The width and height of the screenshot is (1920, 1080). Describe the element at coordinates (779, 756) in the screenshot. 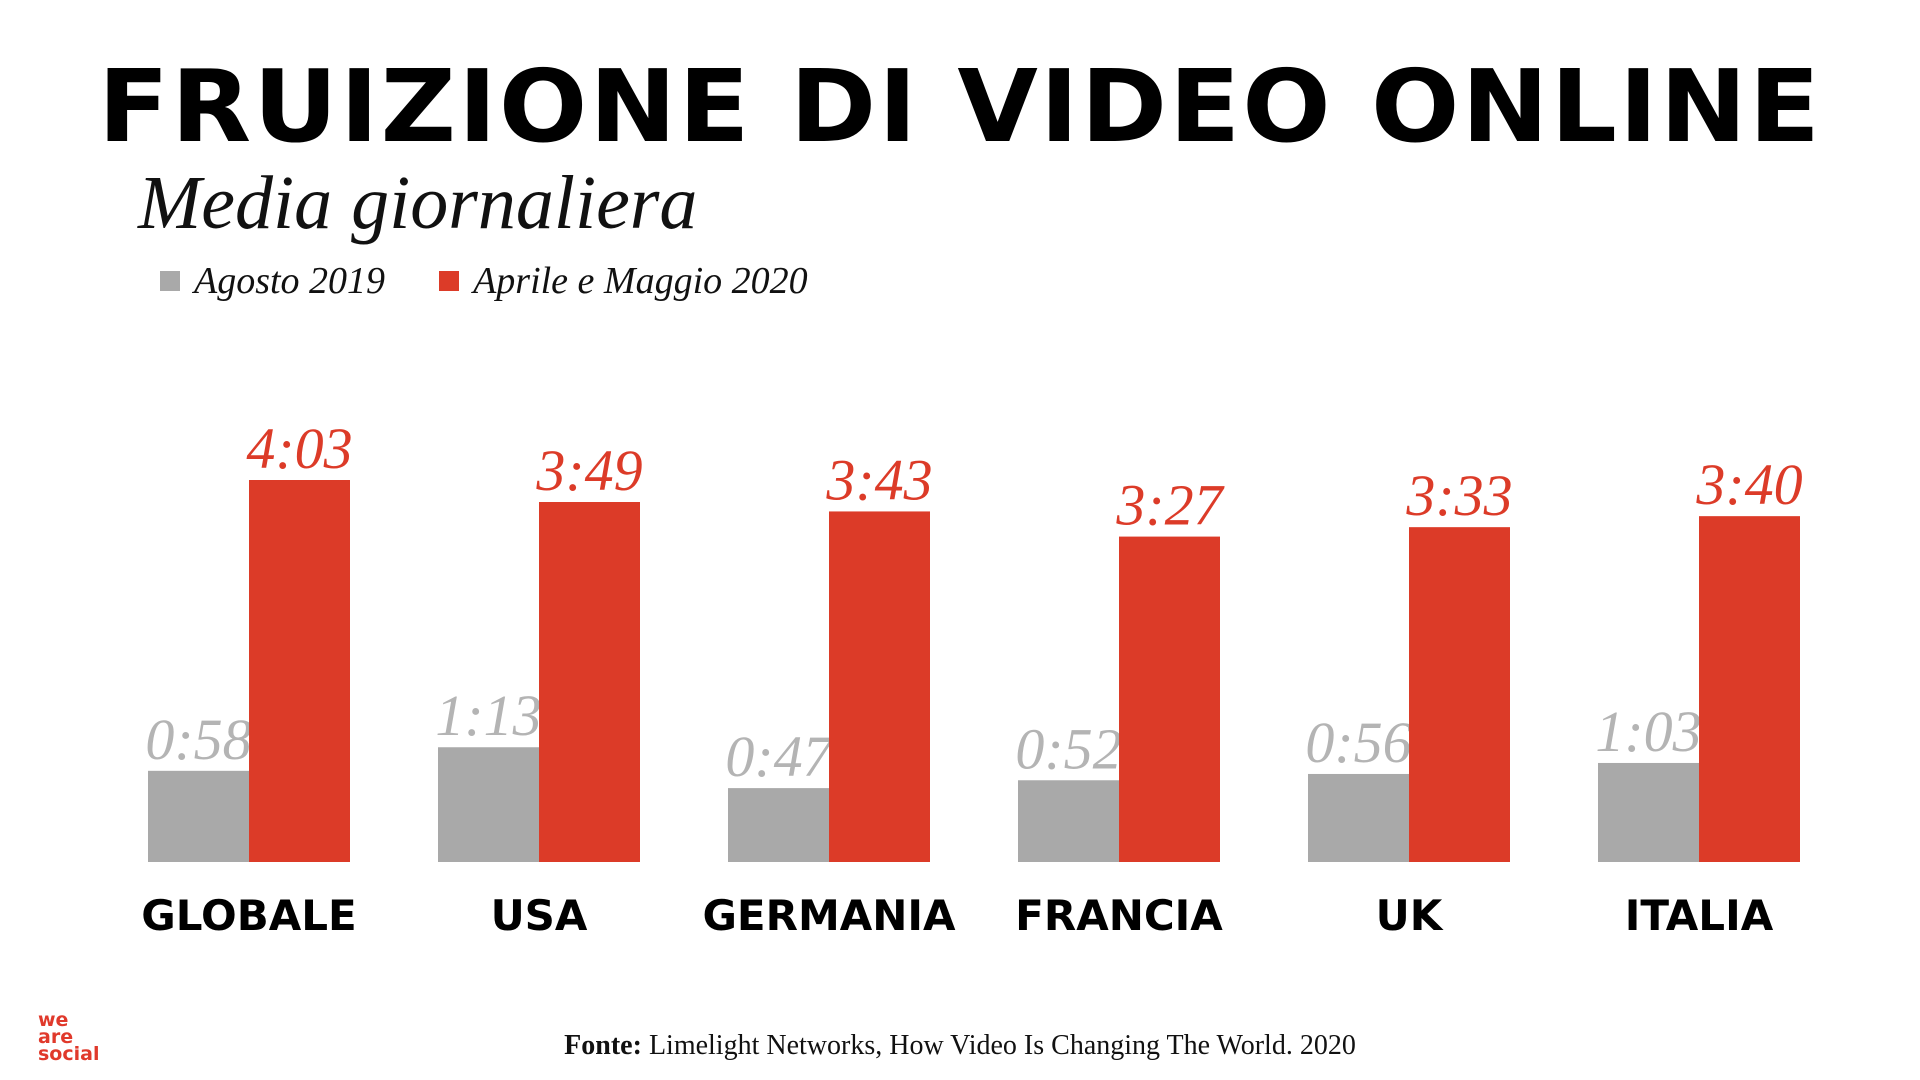

I see `data-label-germania-agosto-2019: 0:47` at that location.